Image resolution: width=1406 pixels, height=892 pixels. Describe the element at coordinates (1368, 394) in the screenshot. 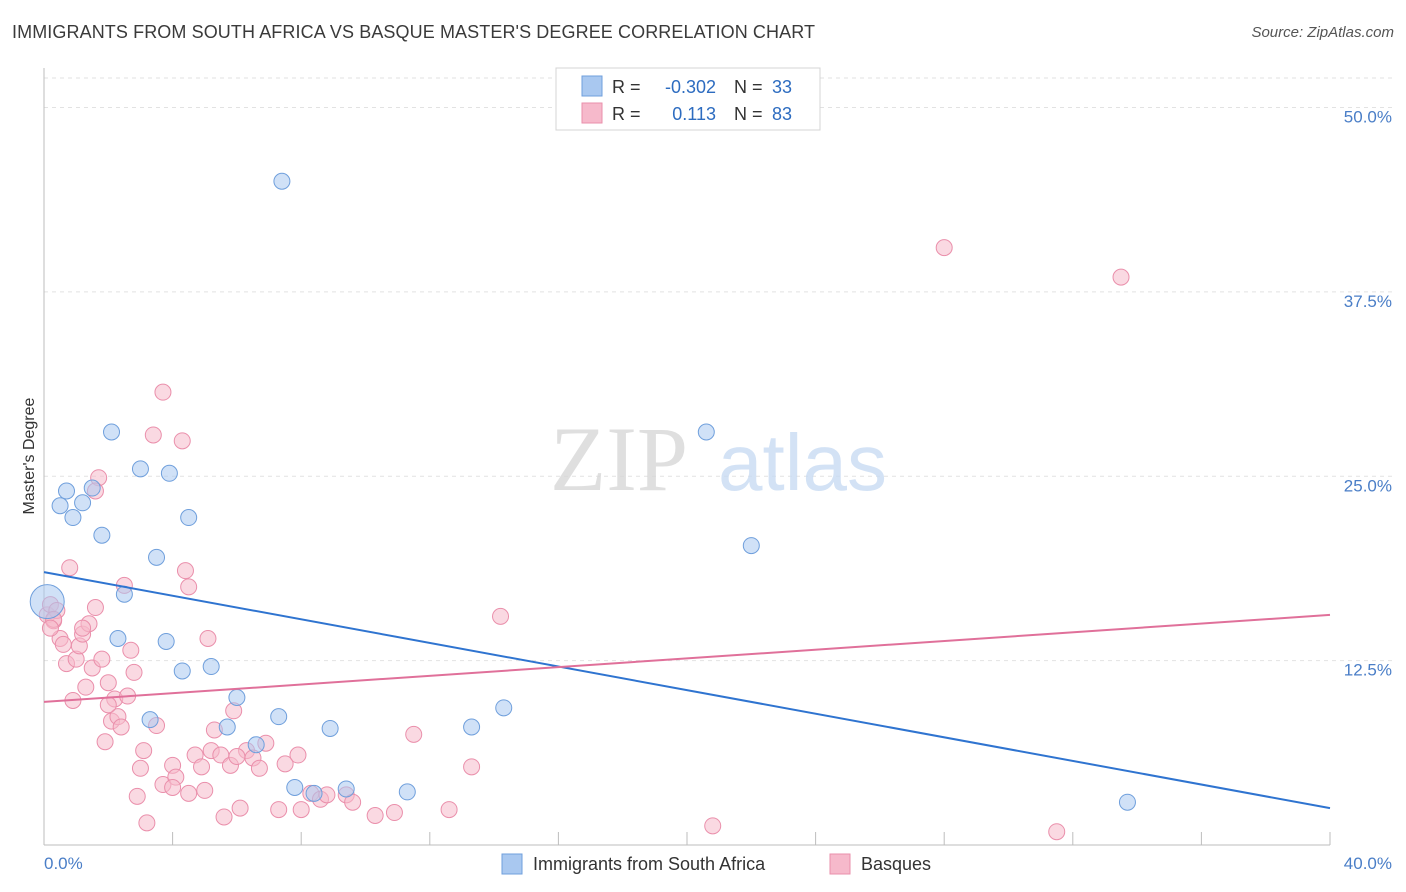

I see `y-tick-labels: 12.5% 25.0% 37.5% 50.0%` at that location.